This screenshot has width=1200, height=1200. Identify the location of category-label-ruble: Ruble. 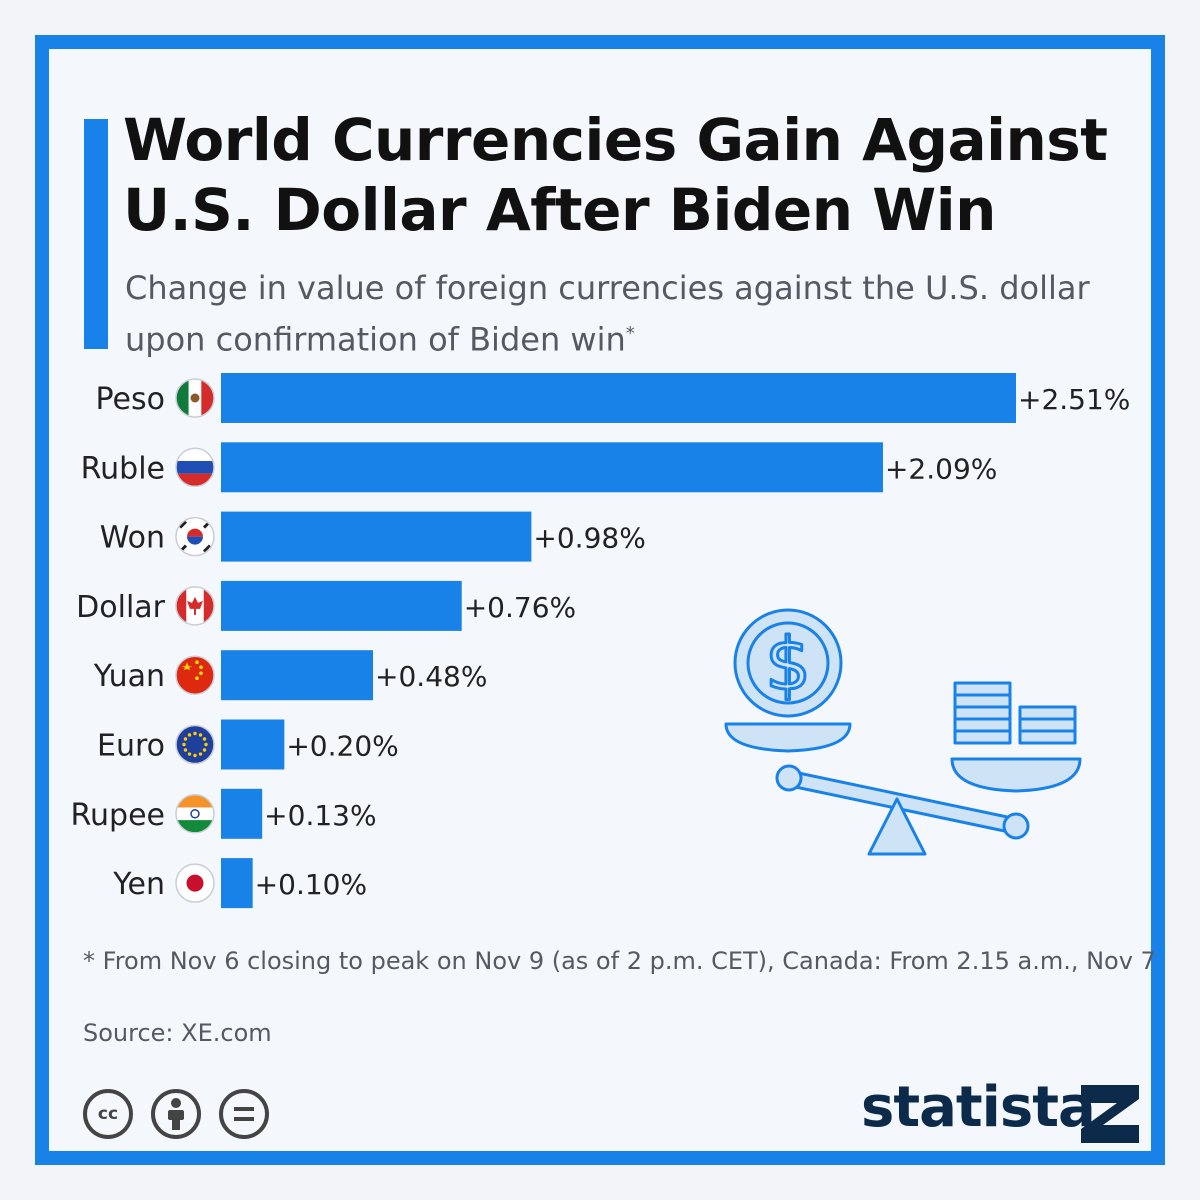
(123, 468).